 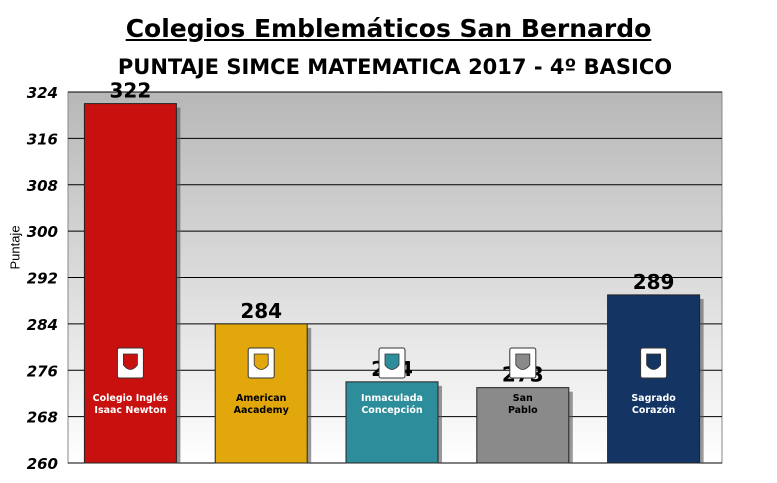 I want to click on category-label: Colegio Inglés, so click(x=131, y=398).